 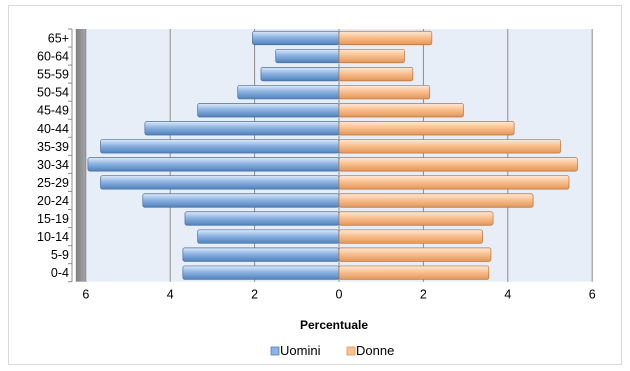 I want to click on bar-uomini-65+, so click(x=296, y=38).